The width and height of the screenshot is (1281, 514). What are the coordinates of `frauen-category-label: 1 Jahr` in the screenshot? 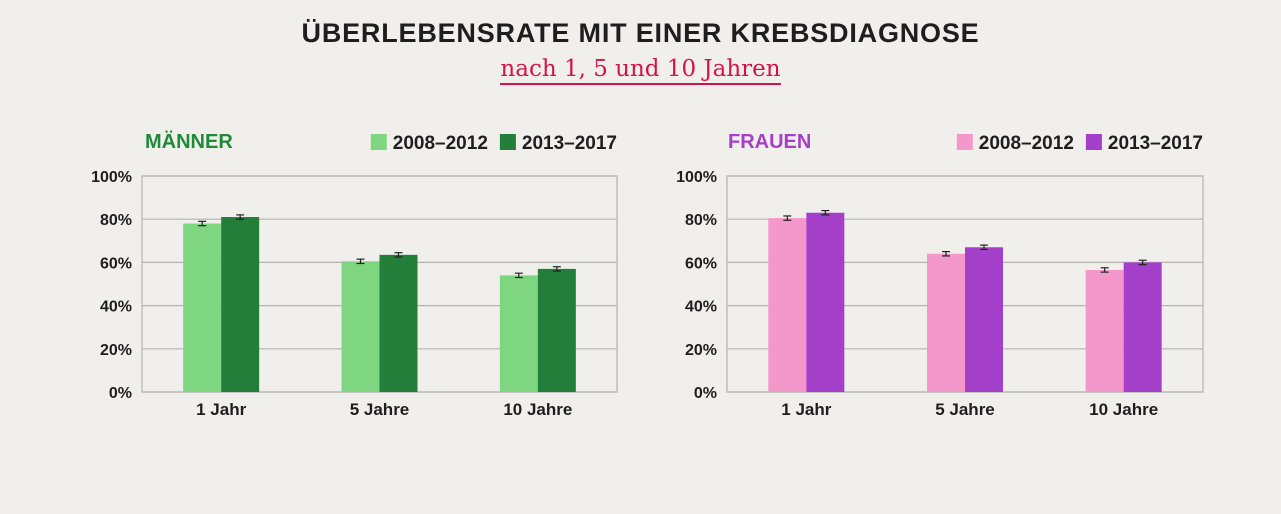 It's located at (806, 409).